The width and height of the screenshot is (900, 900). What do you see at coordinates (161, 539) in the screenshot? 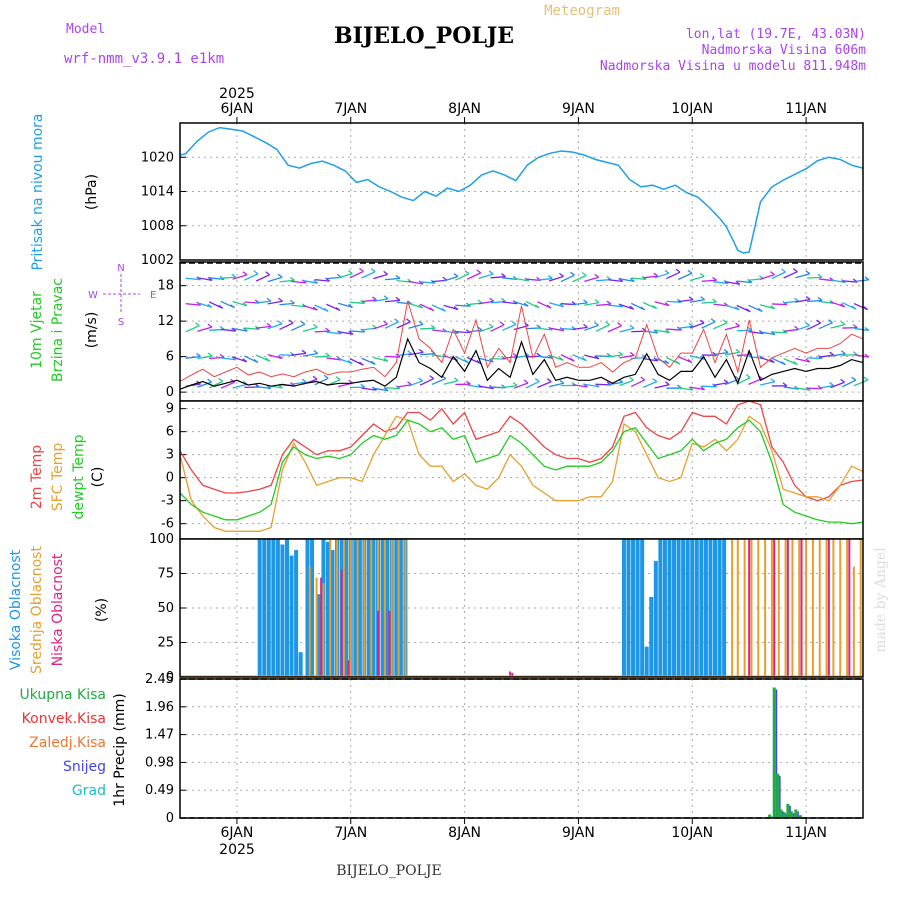
I see `y-tick-label: 100` at bounding box center [161, 539].